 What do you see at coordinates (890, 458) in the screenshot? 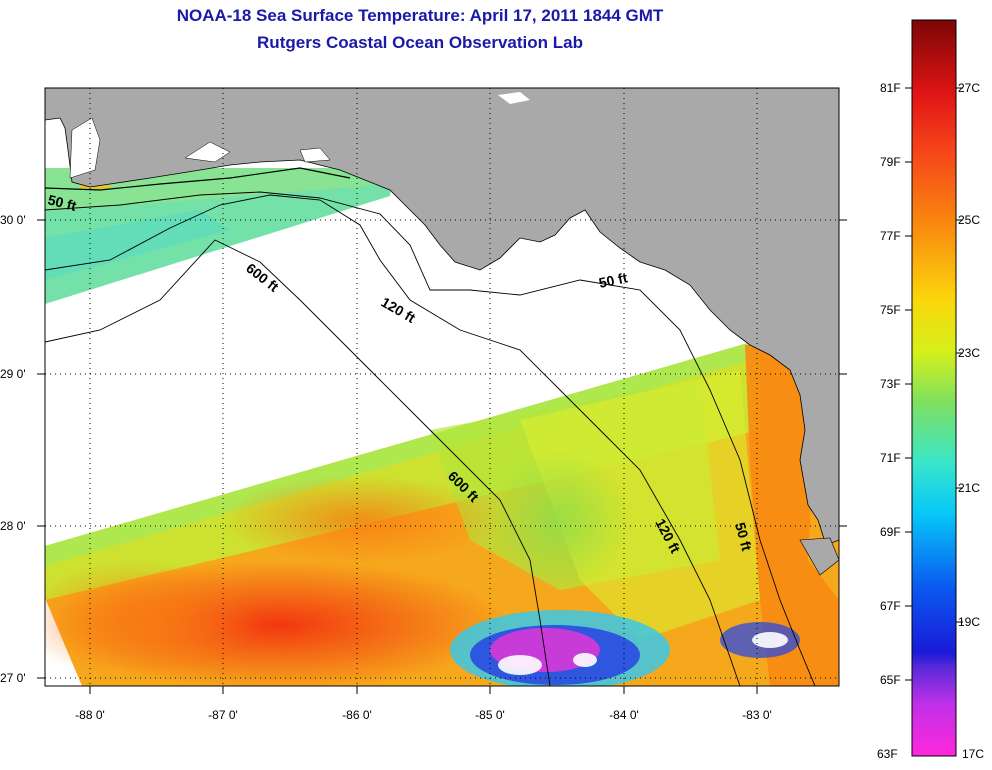
I see `colorbar-f-label: 71F` at bounding box center [890, 458].